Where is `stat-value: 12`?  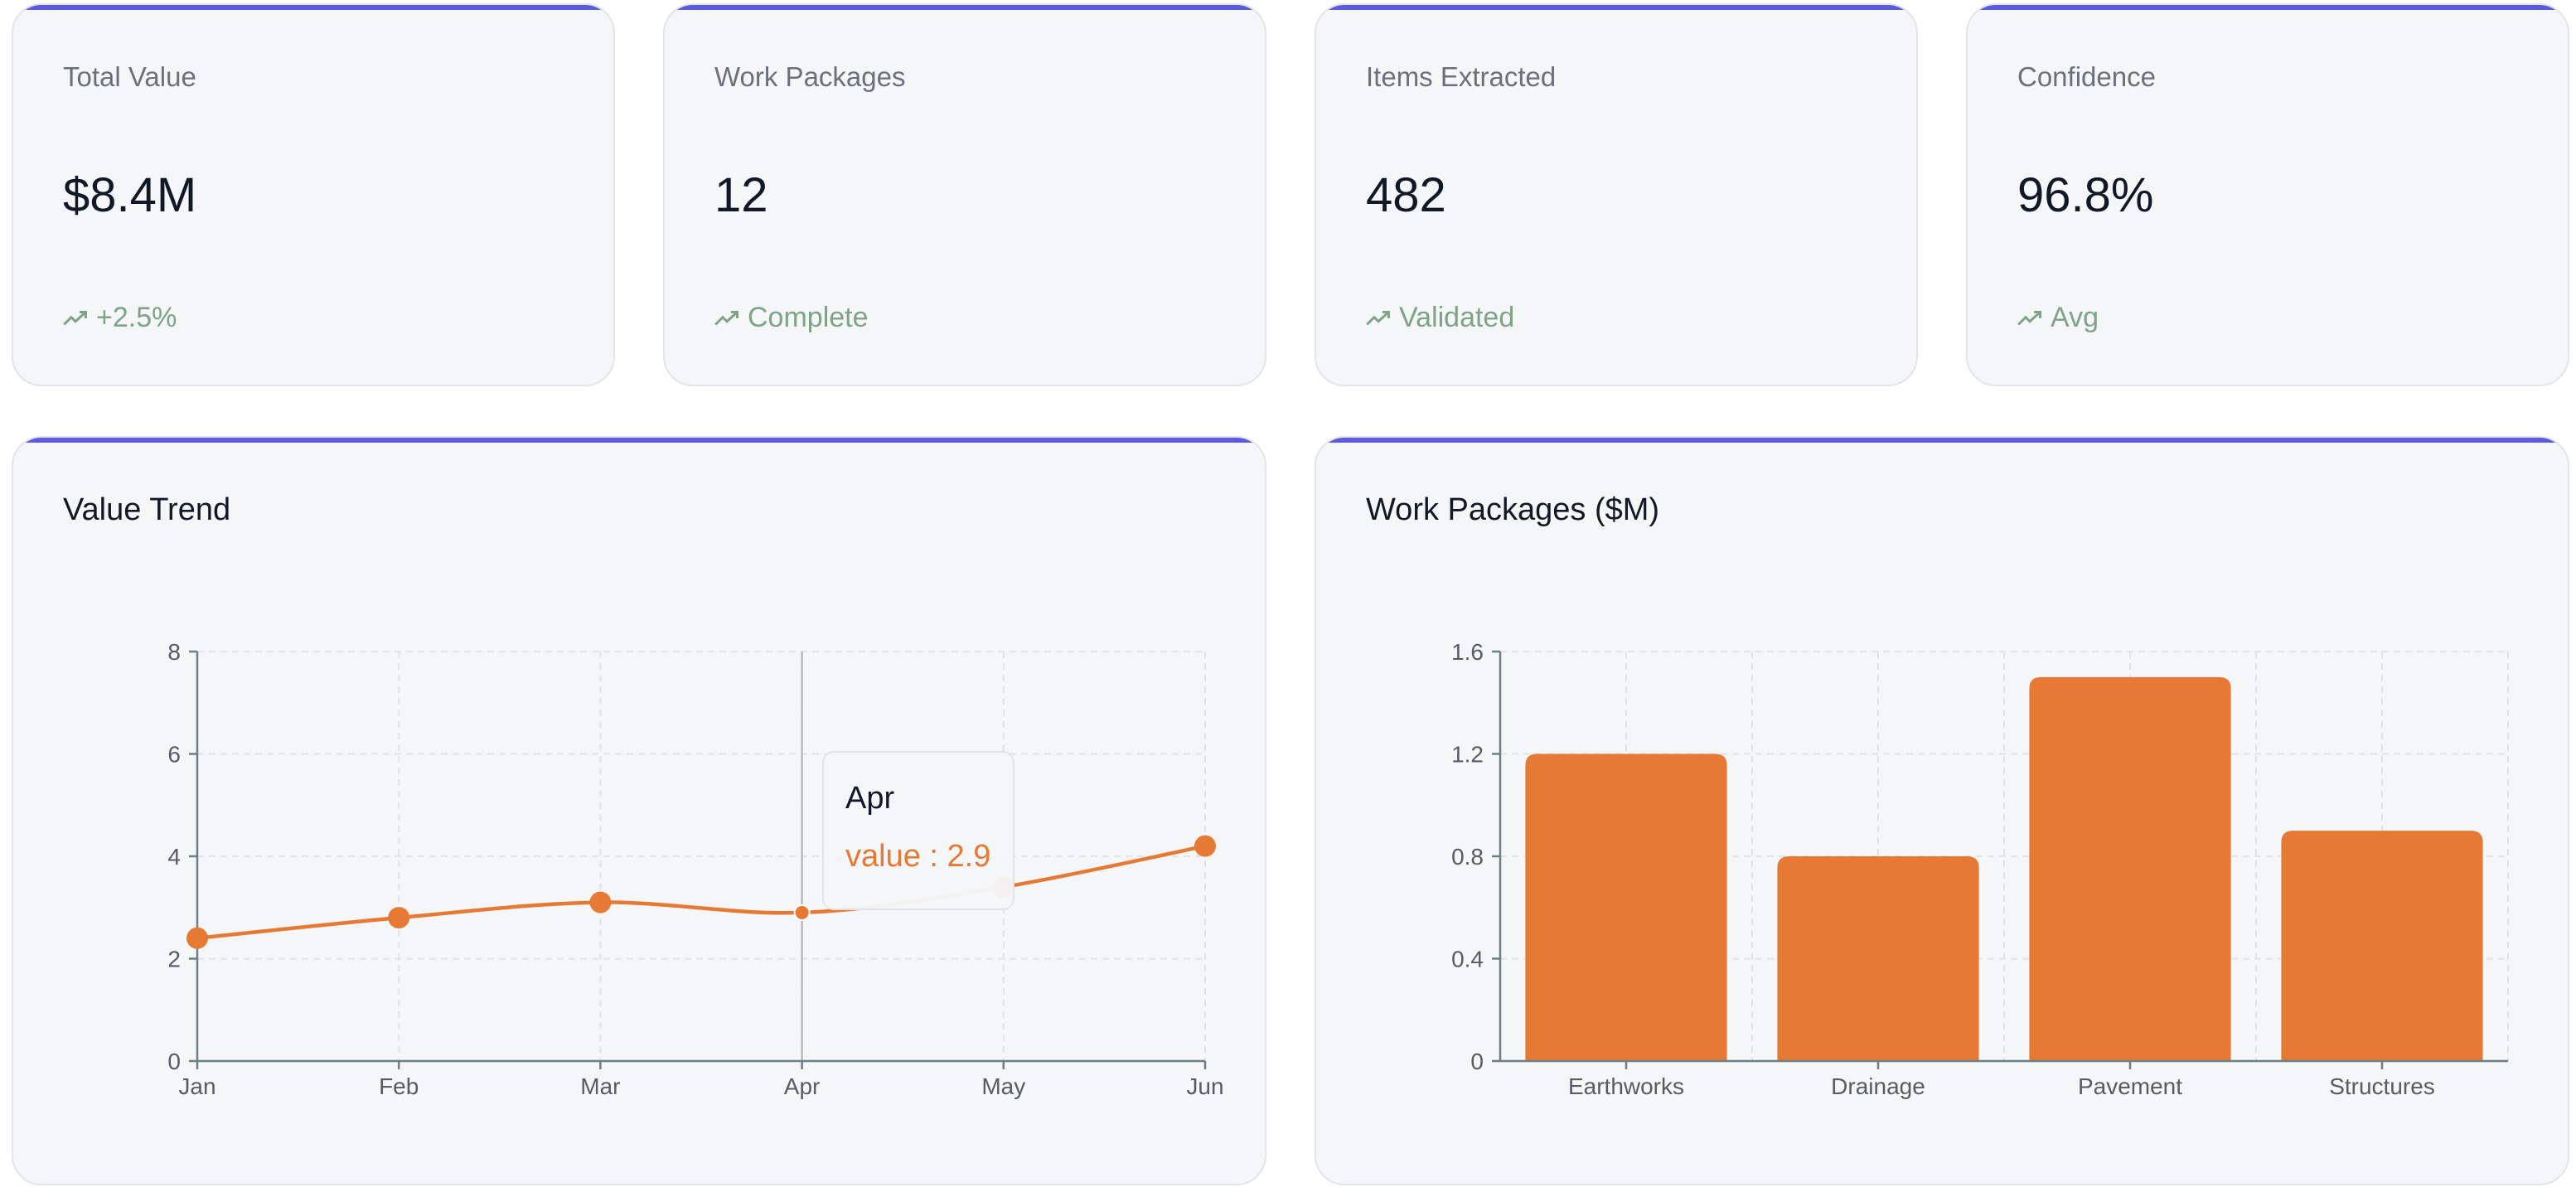 stat-value: 12 is located at coordinates (741, 195).